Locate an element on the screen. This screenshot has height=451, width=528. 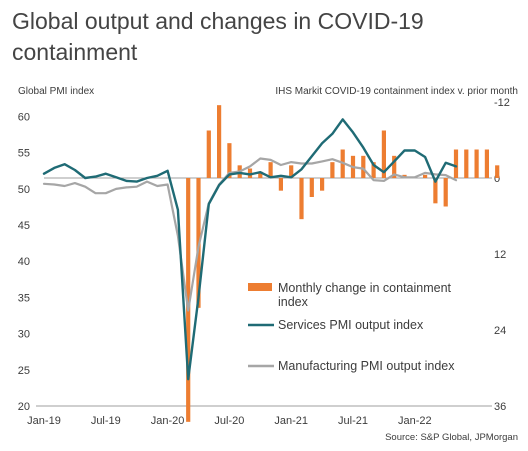
right-axis-ticks: -12 0 12 24 36 is located at coordinates (502, 255).